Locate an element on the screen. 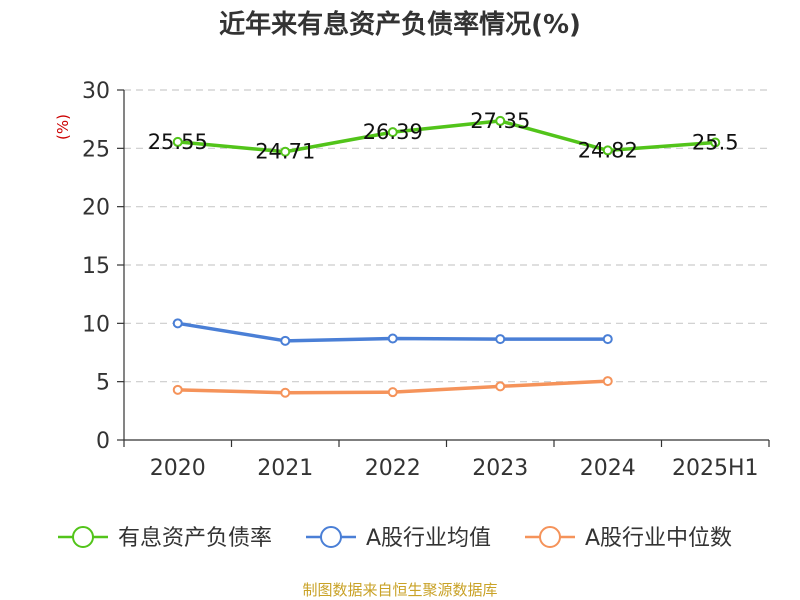 The image size is (800, 600). data-label: 26.39 is located at coordinates (393, 132).